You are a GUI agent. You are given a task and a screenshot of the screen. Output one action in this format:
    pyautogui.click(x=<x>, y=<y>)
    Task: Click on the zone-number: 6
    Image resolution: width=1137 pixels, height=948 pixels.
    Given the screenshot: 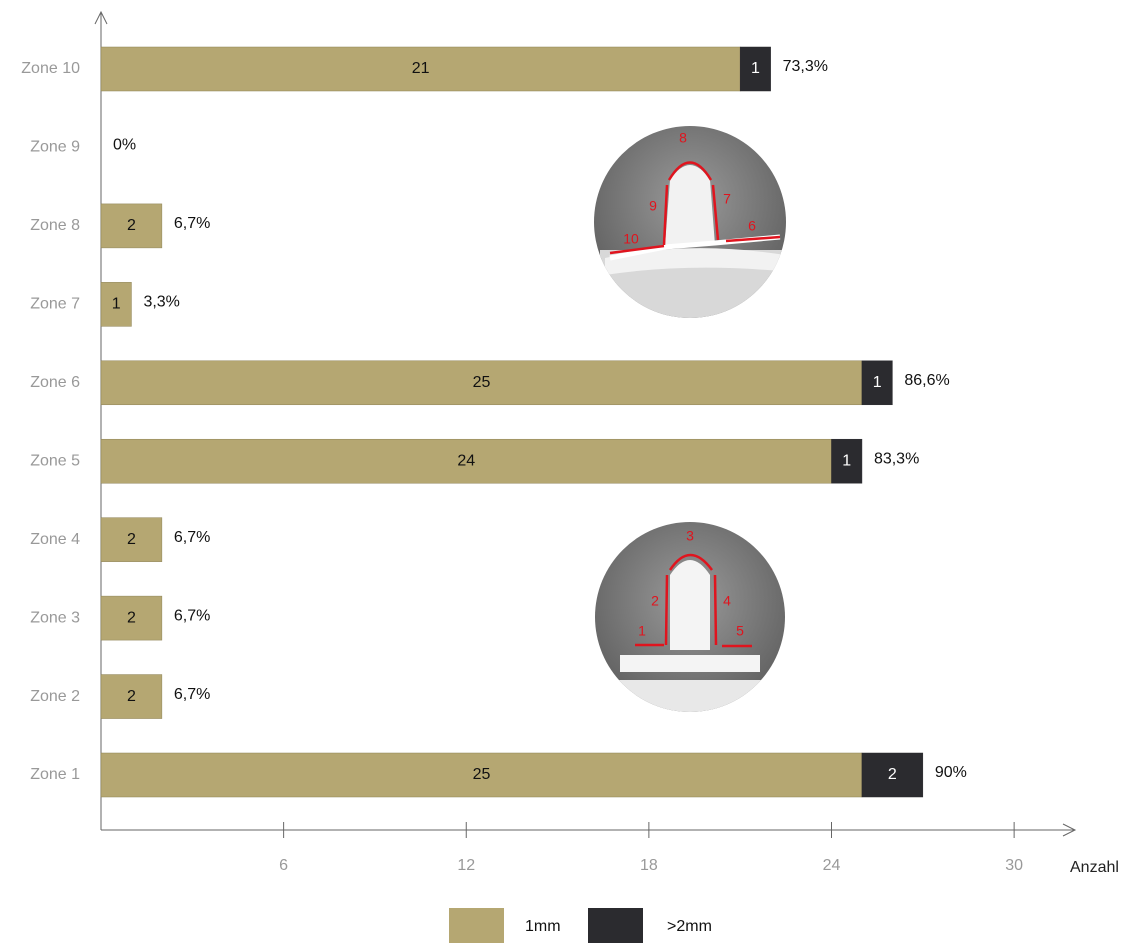 What is the action you would take?
    pyautogui.click(x=752, y=226)
    